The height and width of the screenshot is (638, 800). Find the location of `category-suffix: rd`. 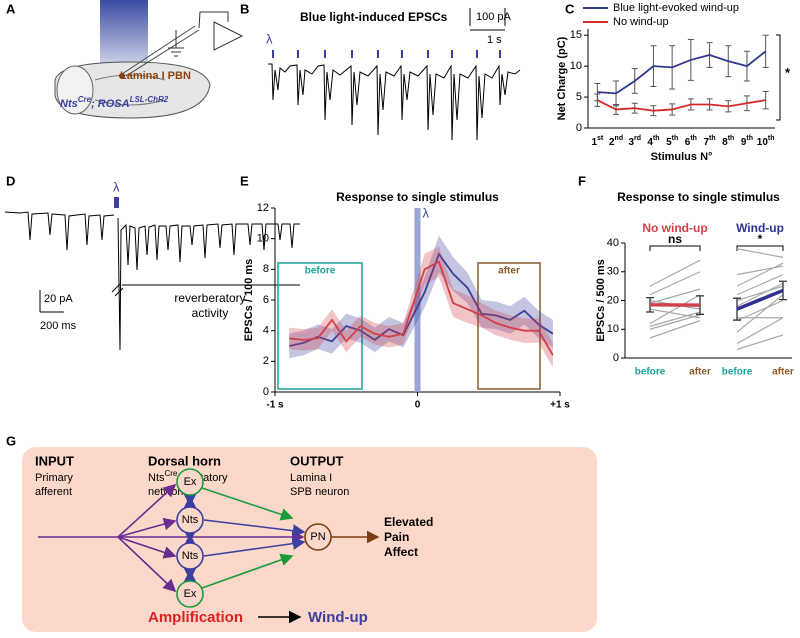

category-suffix: rd is located at coordinates (637, 138).